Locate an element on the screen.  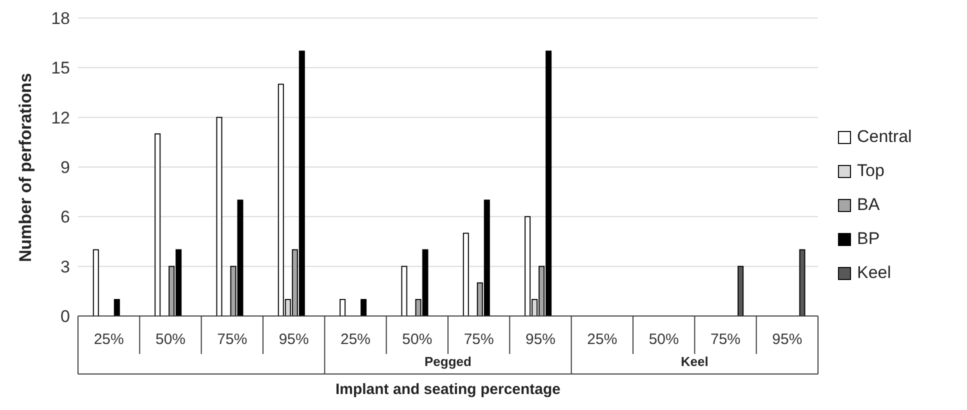
y-tick-label: 15 is located at coordinates (60, 68).